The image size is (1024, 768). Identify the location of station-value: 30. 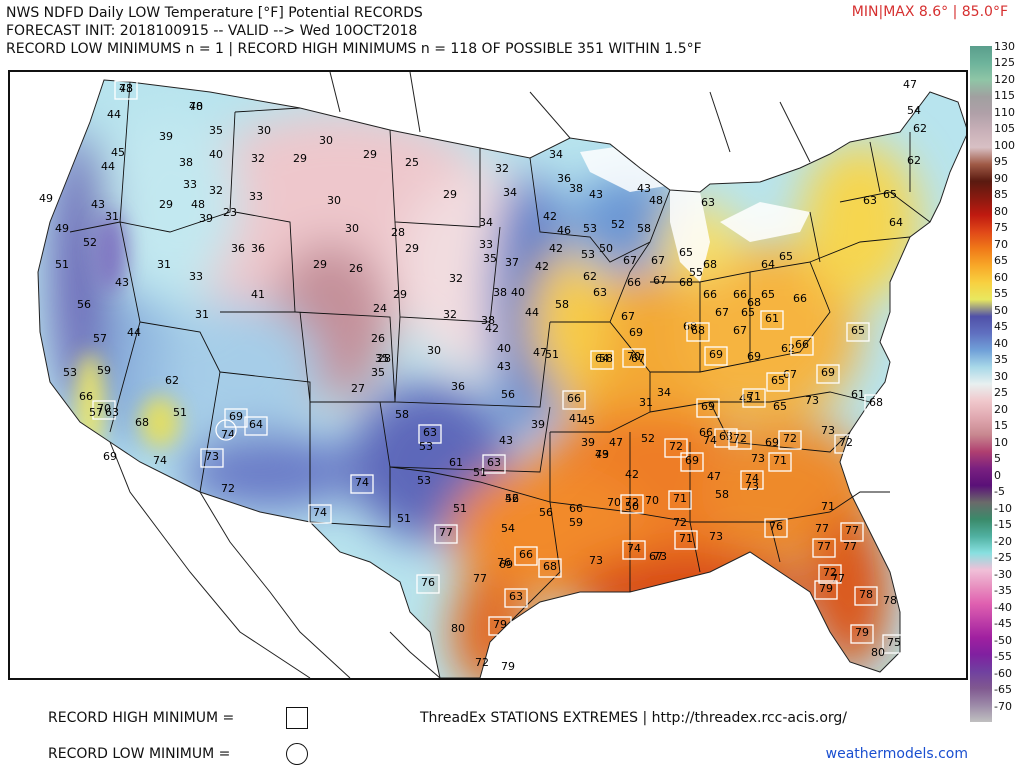
(264, 130).